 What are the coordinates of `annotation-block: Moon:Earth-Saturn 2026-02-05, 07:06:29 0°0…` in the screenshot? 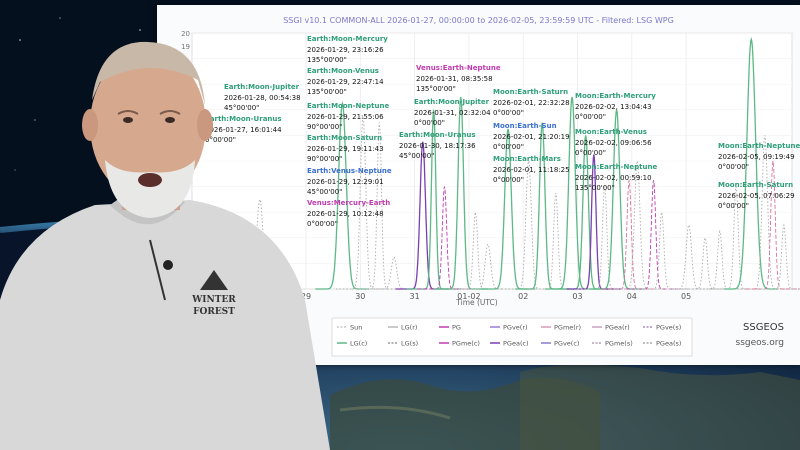 It's located at (756, 196).